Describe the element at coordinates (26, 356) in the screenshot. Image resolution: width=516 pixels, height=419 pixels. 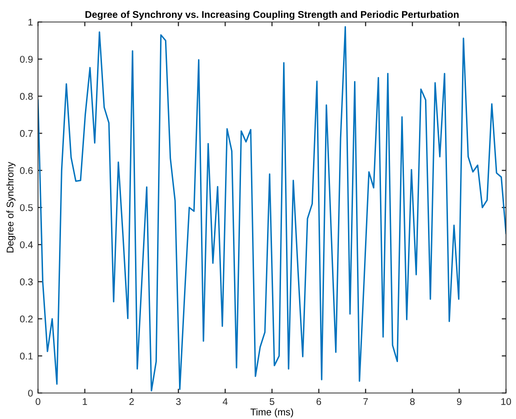
I see `y-tick-label: 0.1` at that location.